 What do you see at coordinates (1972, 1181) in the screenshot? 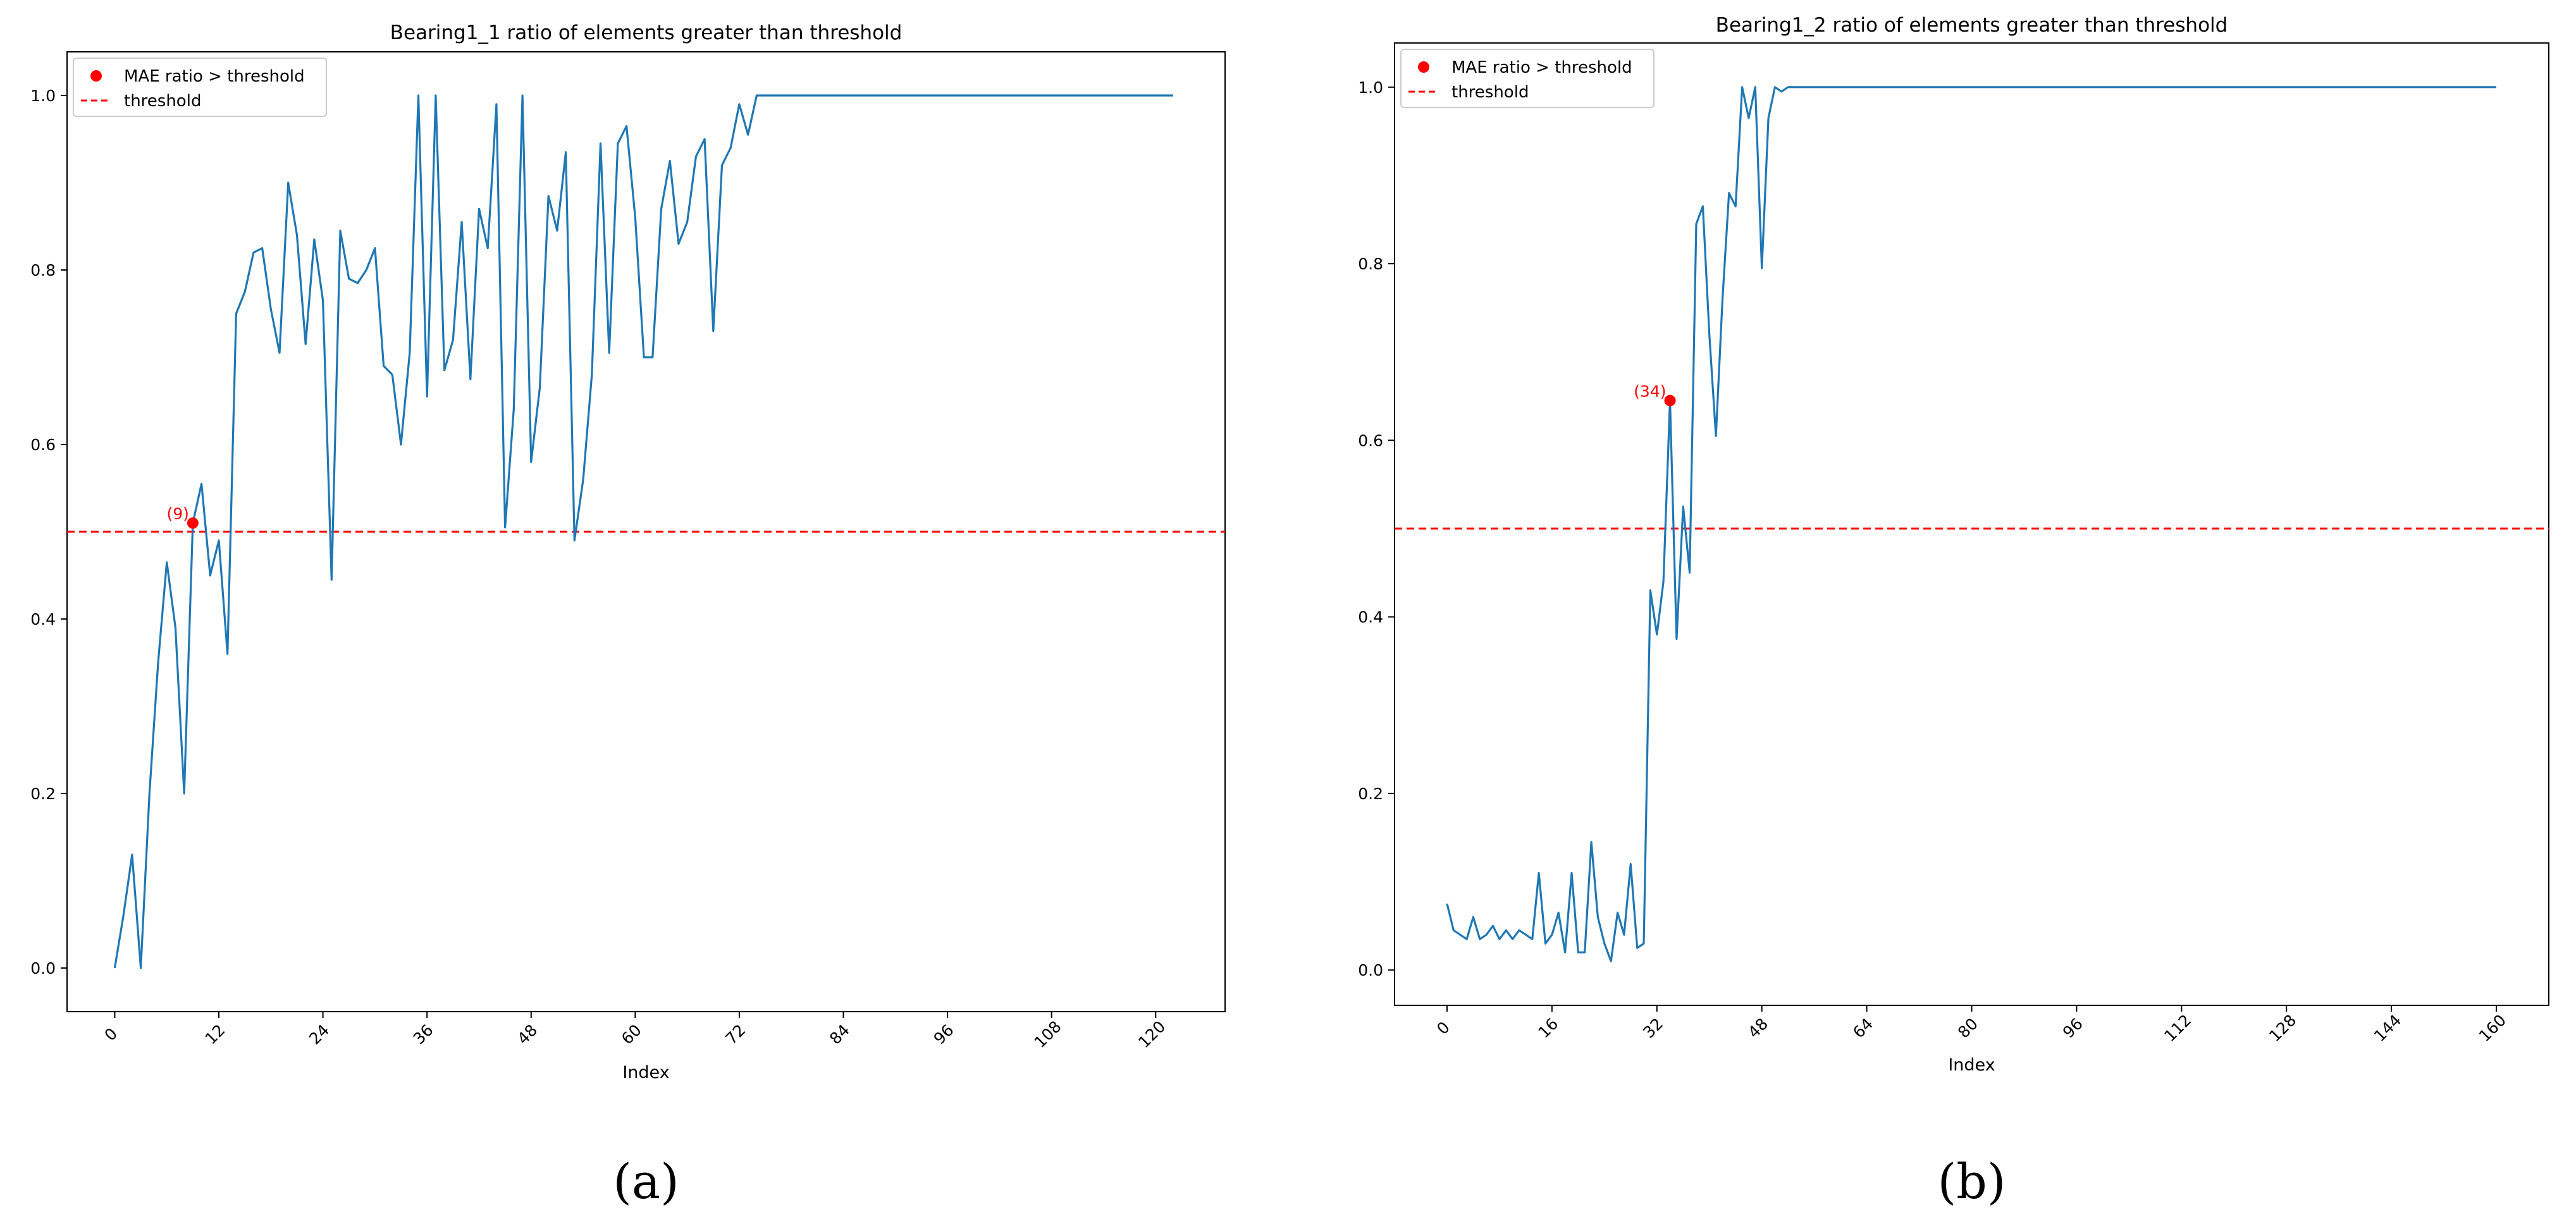
I see `panel-label-b: (b)` at bounding box center [1972, 1181].